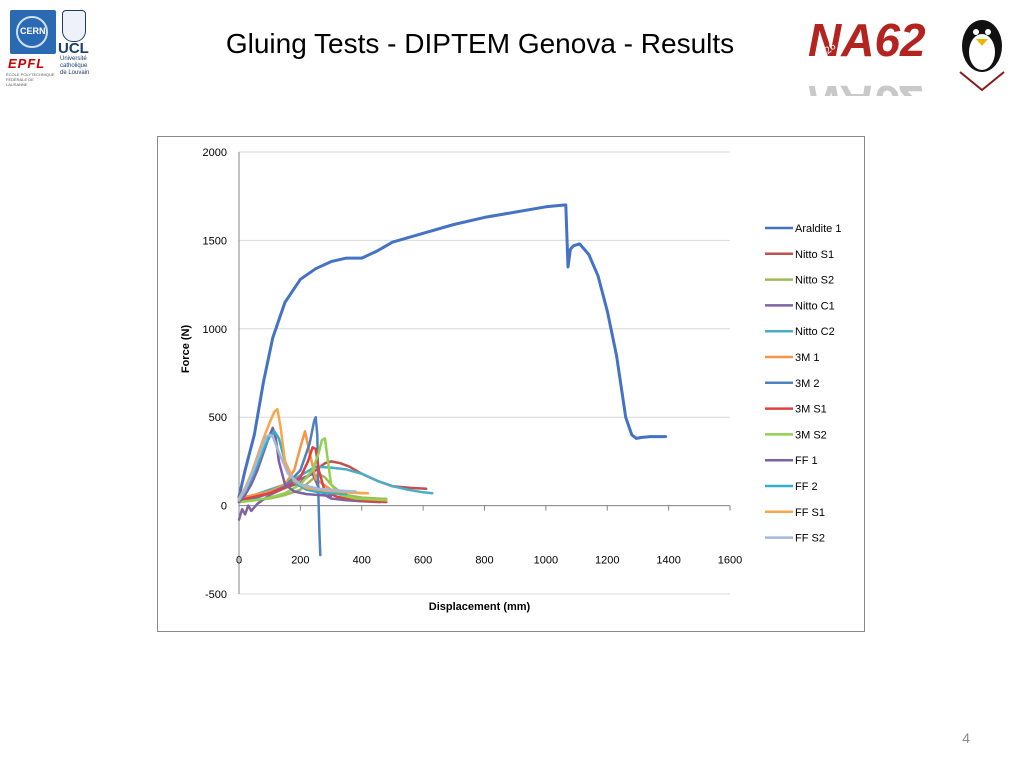 This screenshot has width=1024, height=768. I want to click on legend-entry: 3M S2, so click(811, 435).